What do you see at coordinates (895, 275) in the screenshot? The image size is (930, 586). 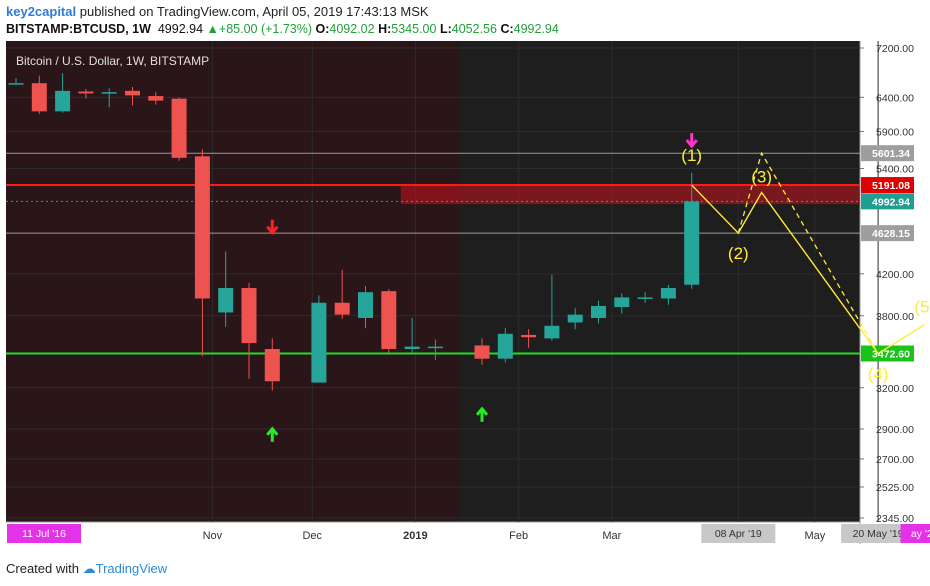 I see `y-tick-label: 4200.00` at bounding box center [895, 275].